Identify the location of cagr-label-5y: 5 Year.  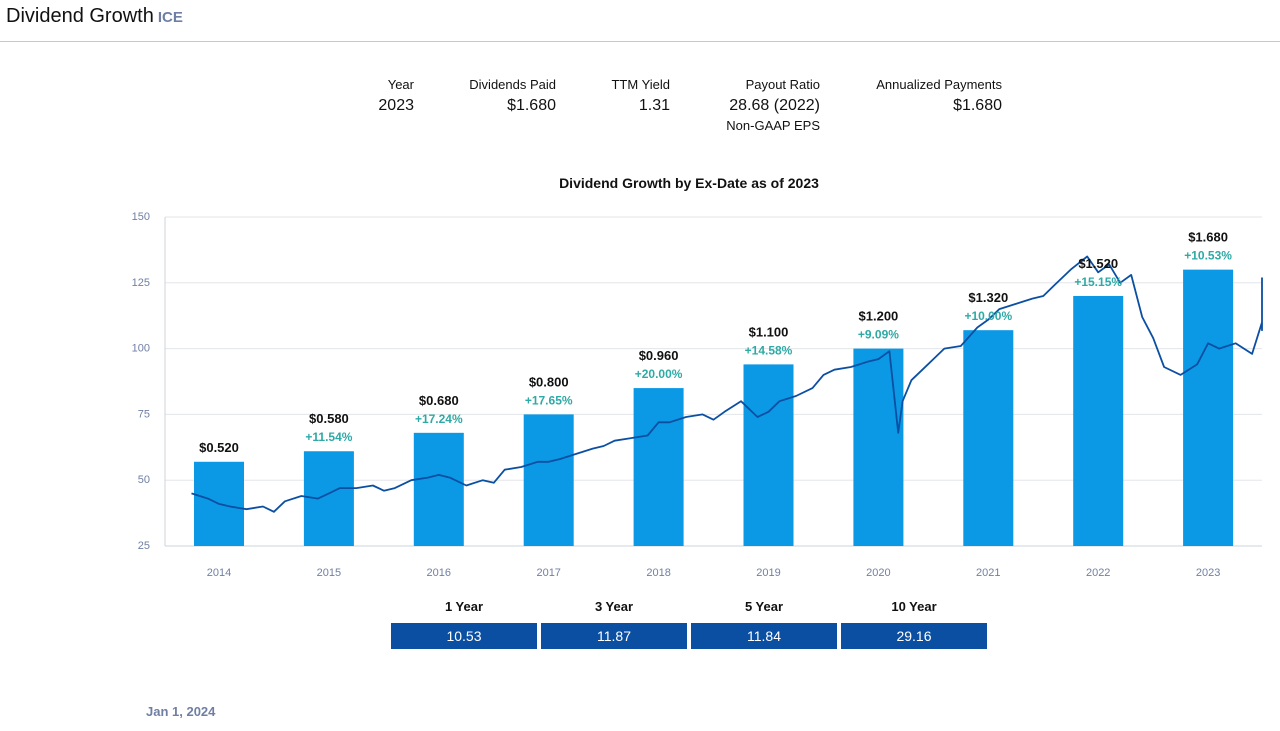
(764, 606).